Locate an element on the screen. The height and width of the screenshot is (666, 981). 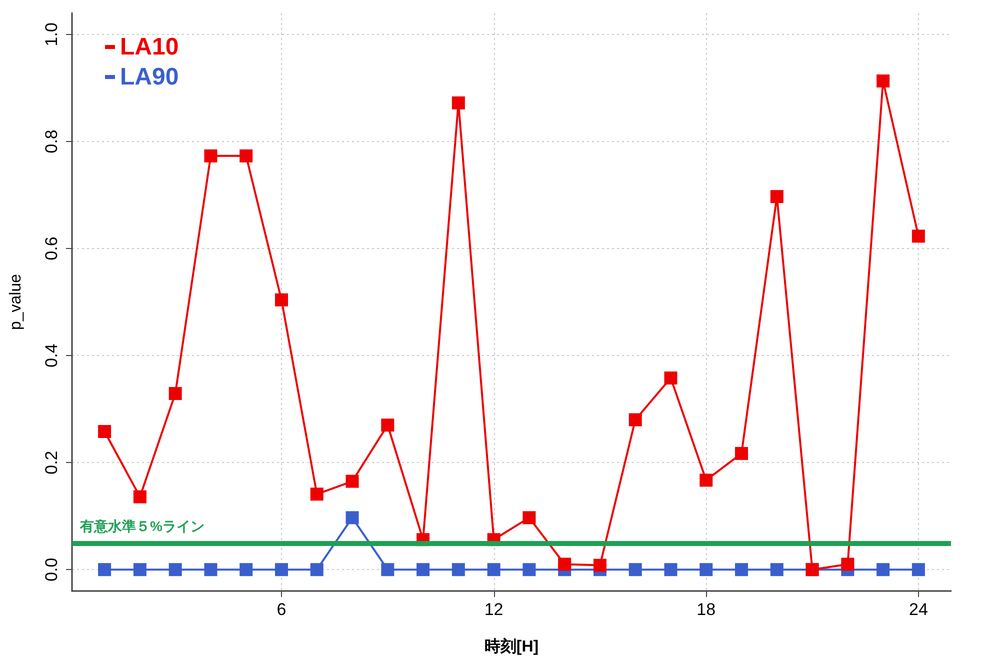
legend-label: LA90 is located at coordinates (149, 77).